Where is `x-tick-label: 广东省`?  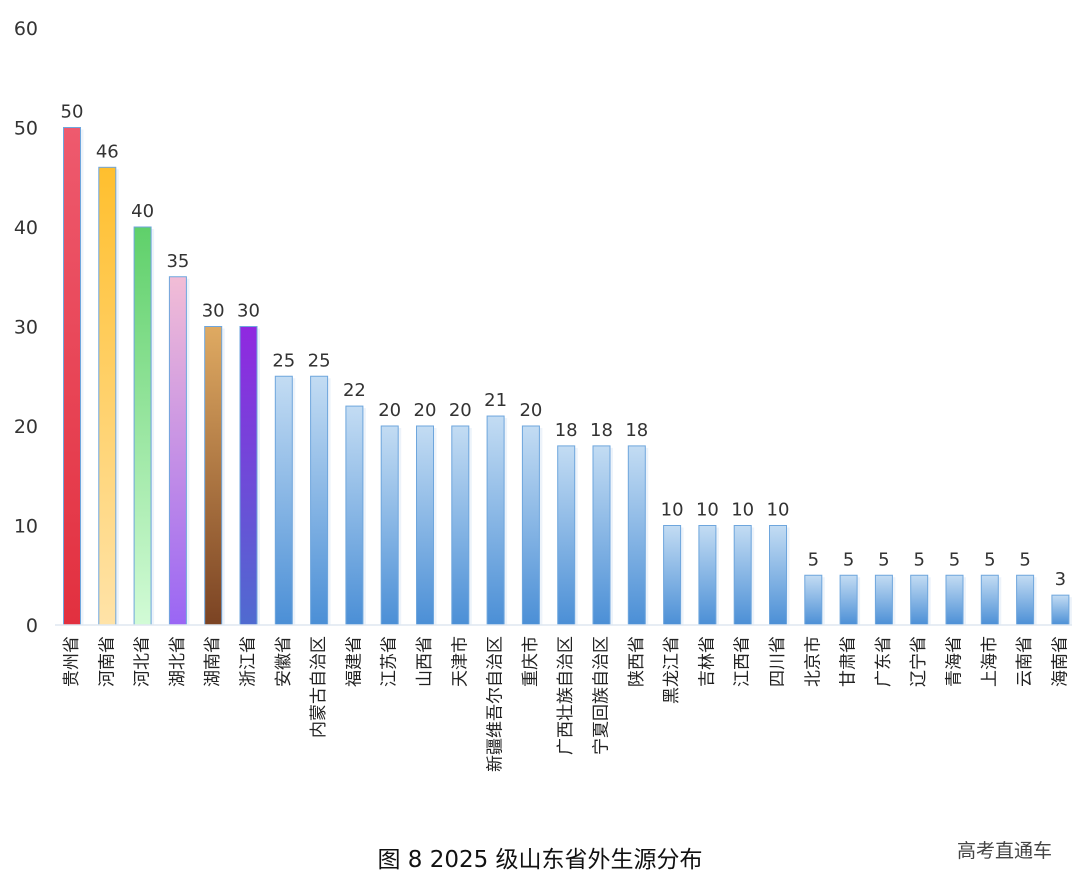
x-tick-label: 广东省 is located at coordinates (884, 661).